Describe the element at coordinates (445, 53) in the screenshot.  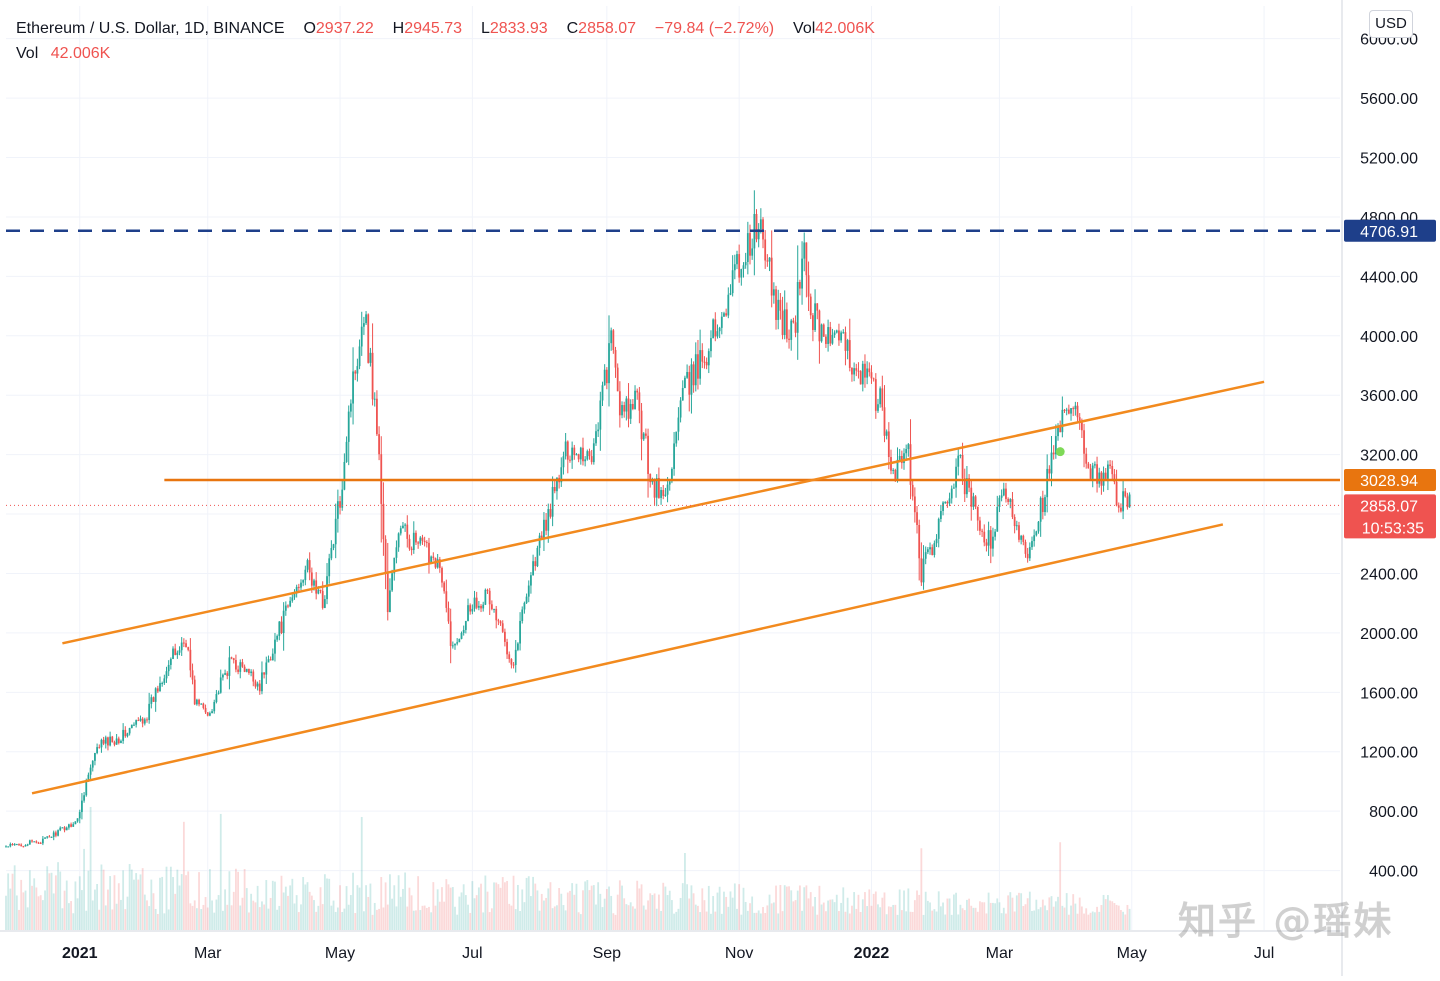
I see `legend-volume-row: Vol 42.006K` at that location.